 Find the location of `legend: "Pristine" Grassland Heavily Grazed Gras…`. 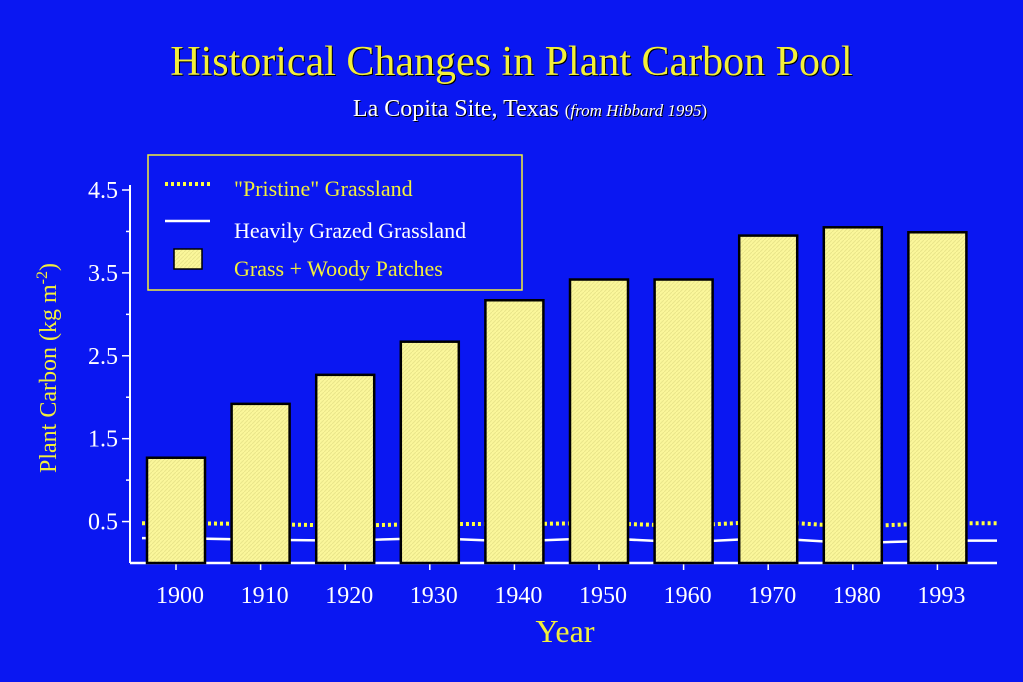

legend: "Pristine" Grassland Heavily Grazed Gras… is located at coordinates (335, 222).